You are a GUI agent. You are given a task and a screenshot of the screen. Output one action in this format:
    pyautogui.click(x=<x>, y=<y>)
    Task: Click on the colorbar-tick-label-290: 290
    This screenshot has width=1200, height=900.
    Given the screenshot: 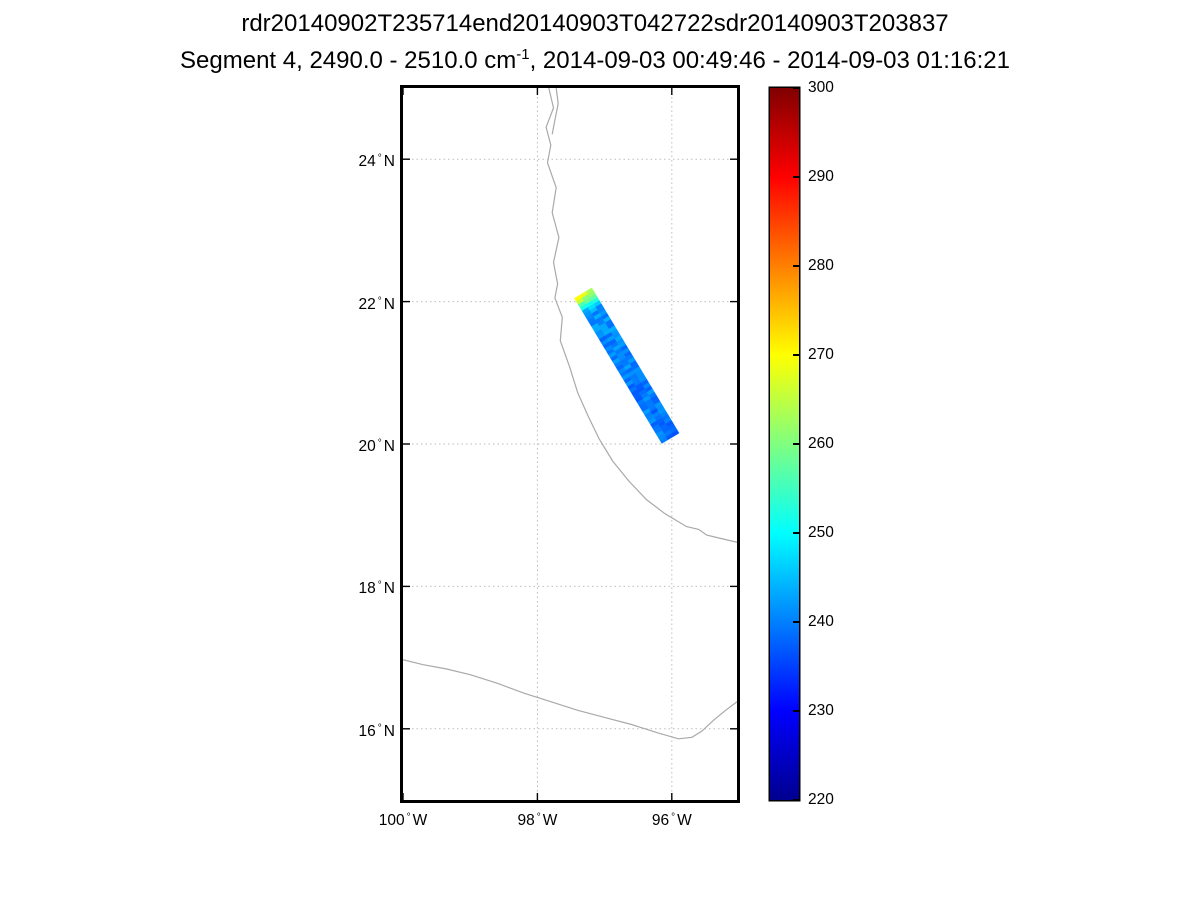 What is the action you would take?
    pyautogui.click(x=821, y=176)
    